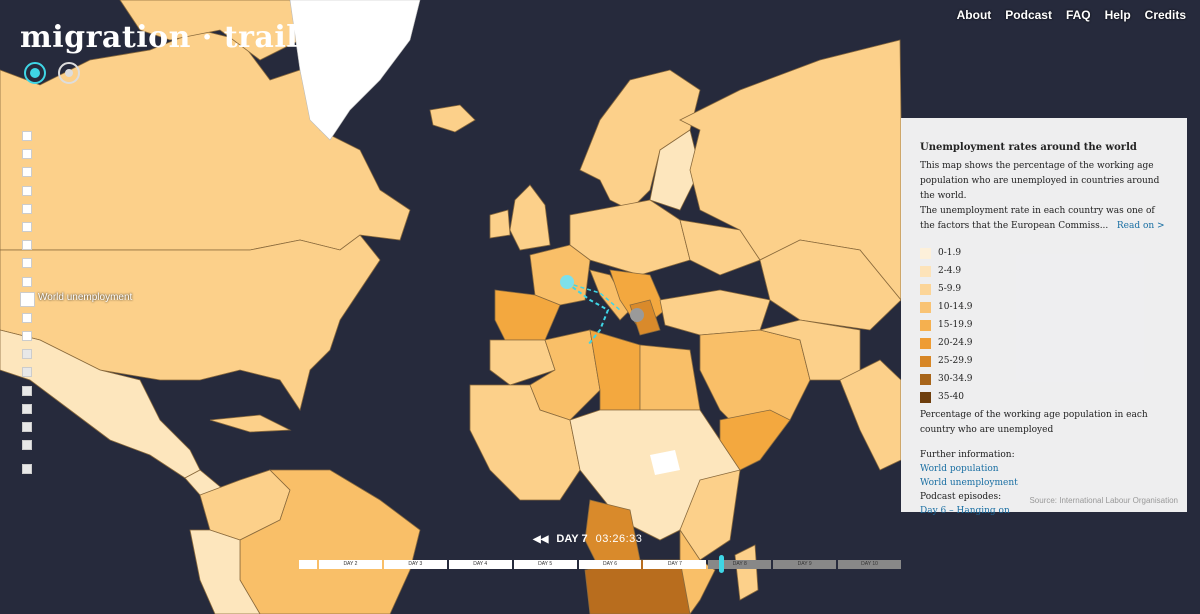 The height and width of the screenshot is (614, 1200). What do you see at coordinates (355, 70) in the screenshot?
I see `map-greenland` at bounding box center [355, 70].